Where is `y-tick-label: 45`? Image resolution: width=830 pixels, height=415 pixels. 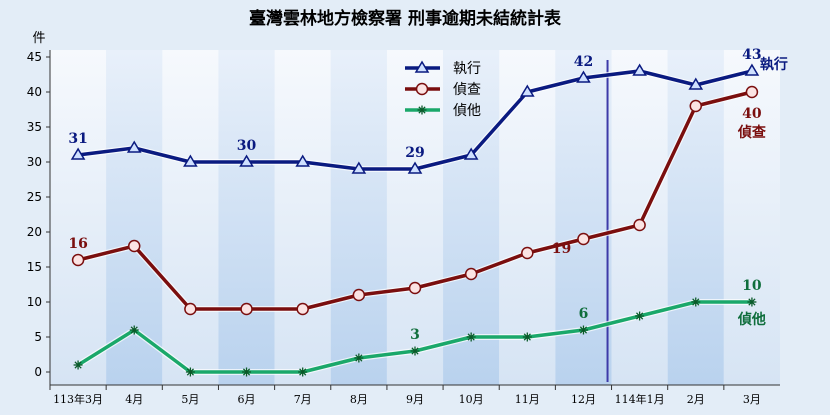 y-tick-label: 45 is located at coordinates (34, 57).